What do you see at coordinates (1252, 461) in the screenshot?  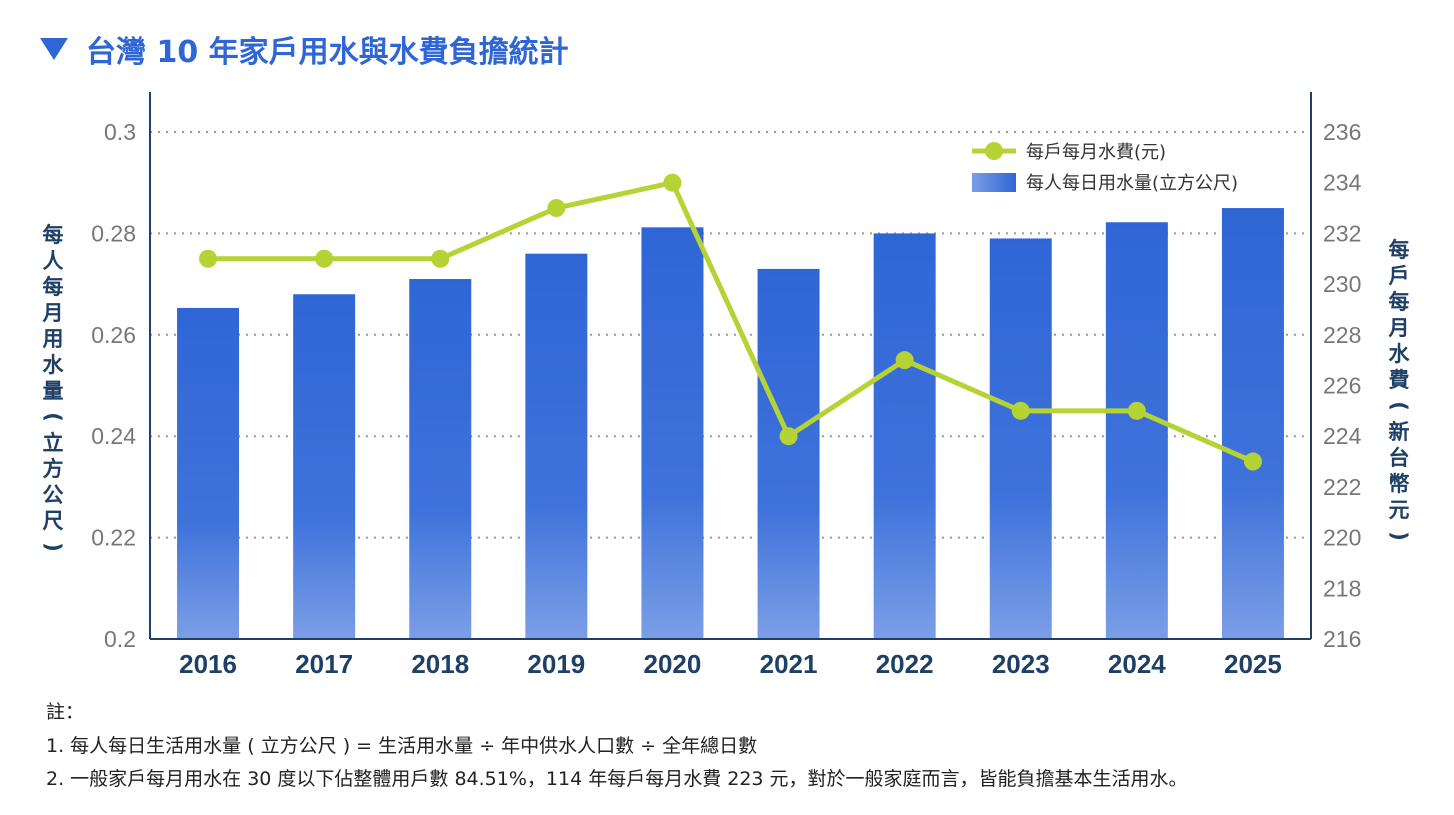 I see `line-point-2025` at bounding box center [1252, 461].